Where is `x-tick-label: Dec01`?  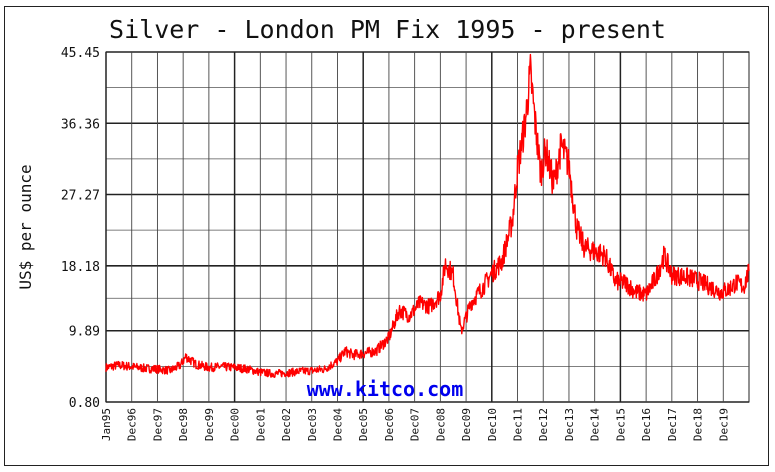 x-tick-label: Dec01 is located at coordinates (260, 424).